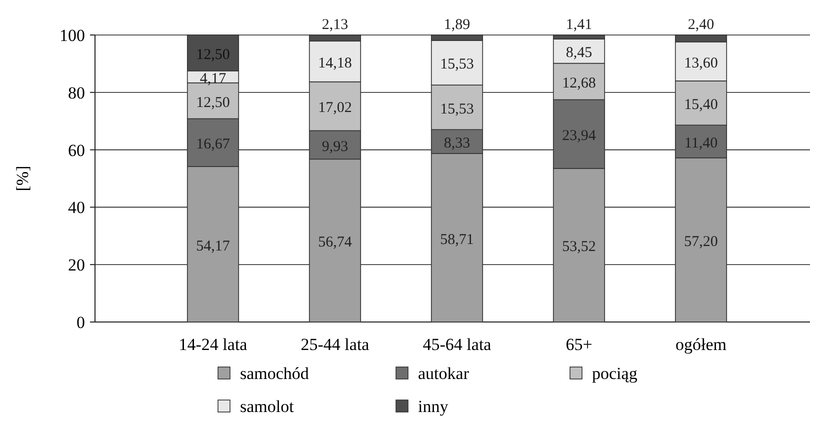 The width and height of the screenshot is (821, 446). What do you see at coordinates (213, 144) in the screenshot?
I see `data-label: 16,67` at bounding box center [213, 144].